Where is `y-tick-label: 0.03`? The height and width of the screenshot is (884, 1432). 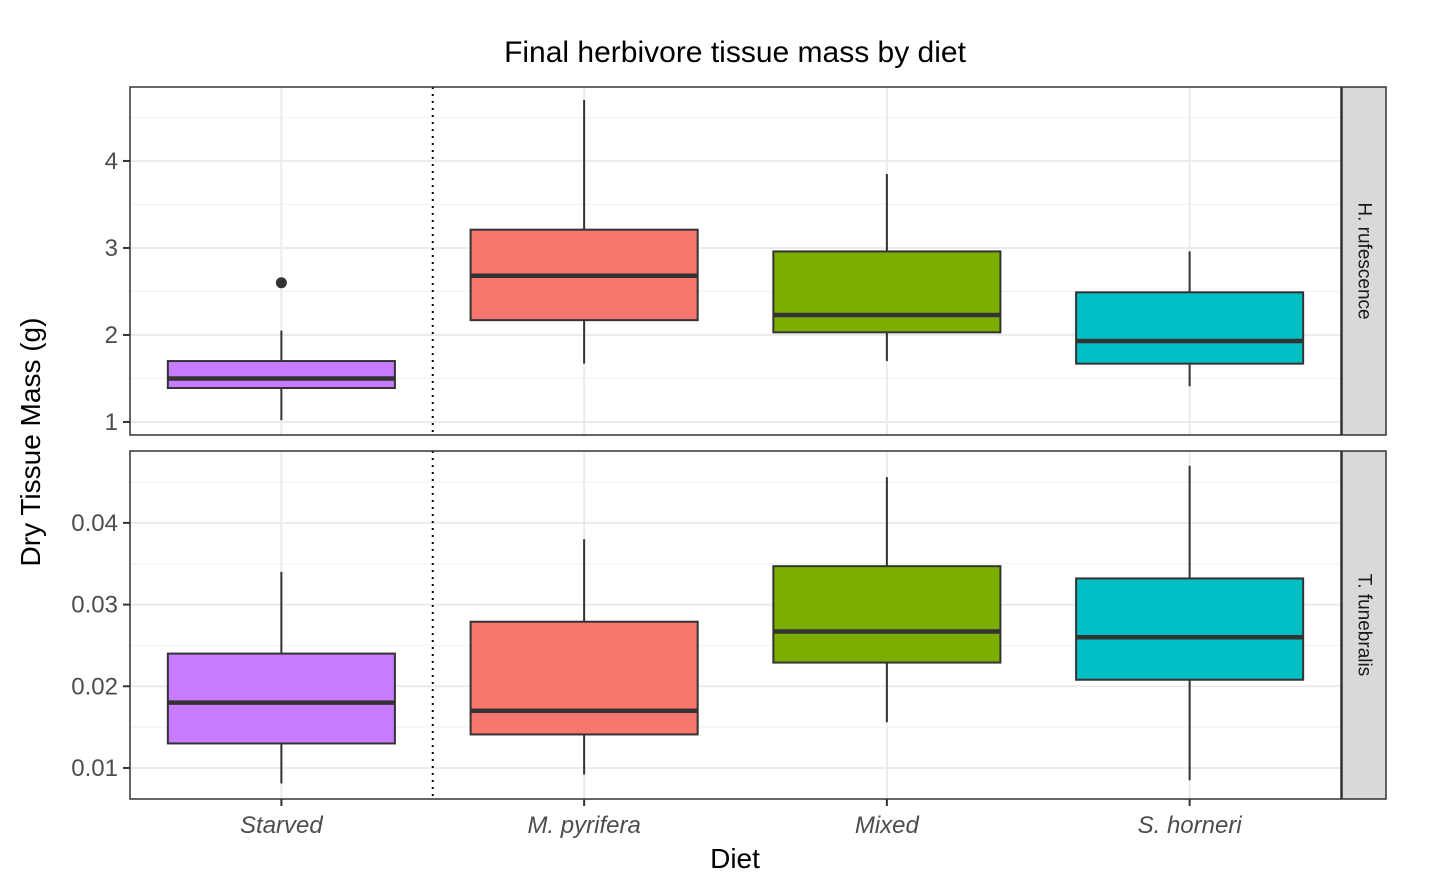 y-tick-label: 0.03 is located at coordinates (94, 605).